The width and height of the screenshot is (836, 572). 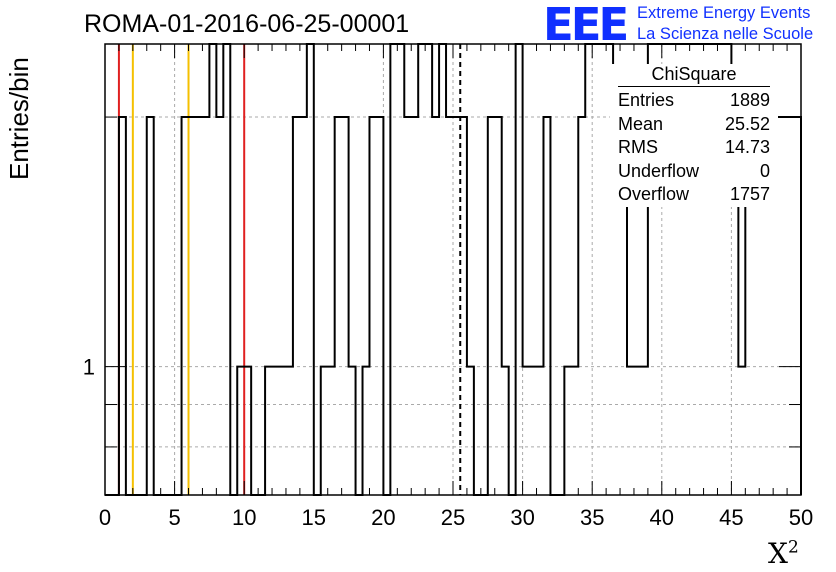 I want to click on logo-line-1: Extreme Energy Events, so click(x=724, y=13).